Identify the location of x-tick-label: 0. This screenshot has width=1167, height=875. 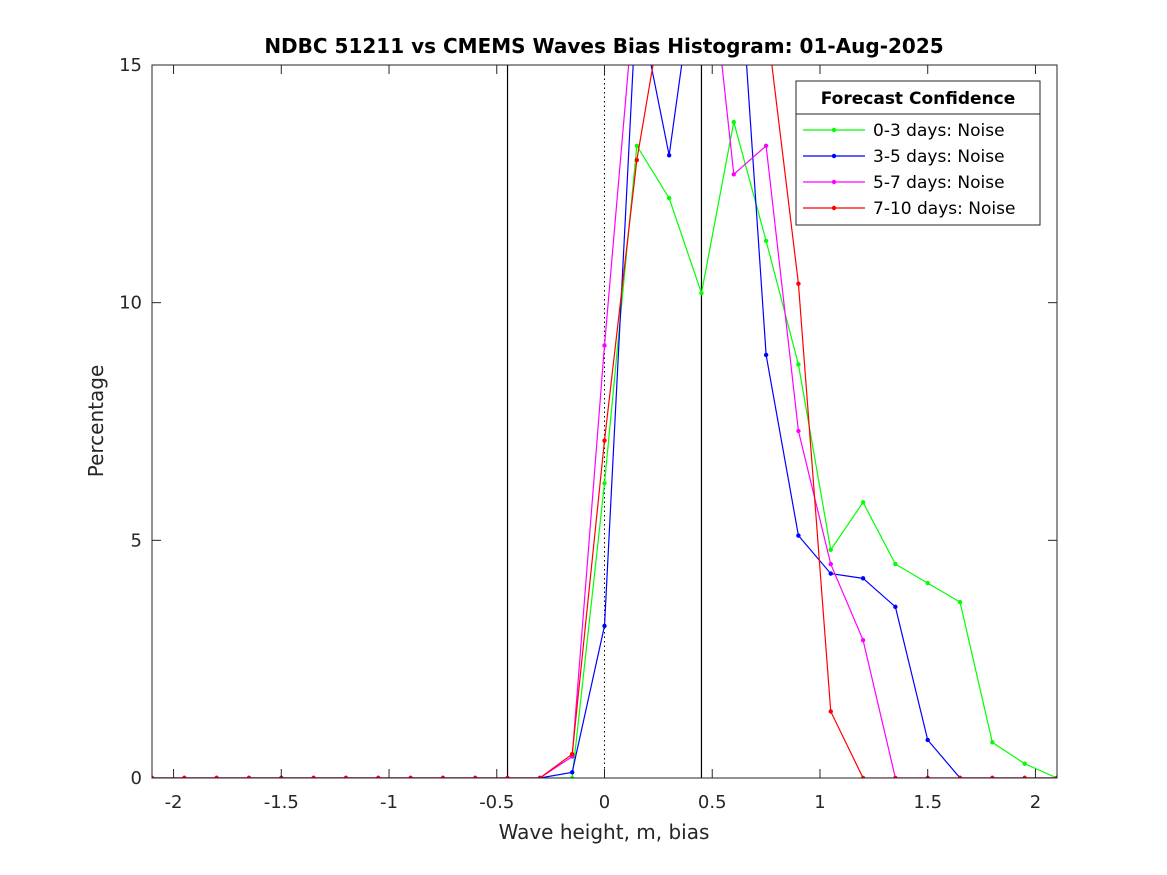
(604, 802).